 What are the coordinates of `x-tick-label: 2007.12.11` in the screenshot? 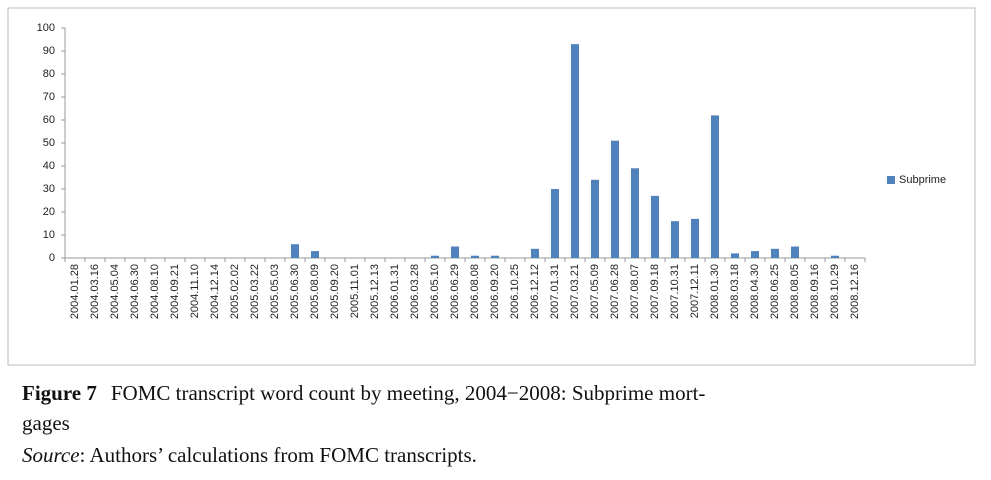 It's located at (695, 291).